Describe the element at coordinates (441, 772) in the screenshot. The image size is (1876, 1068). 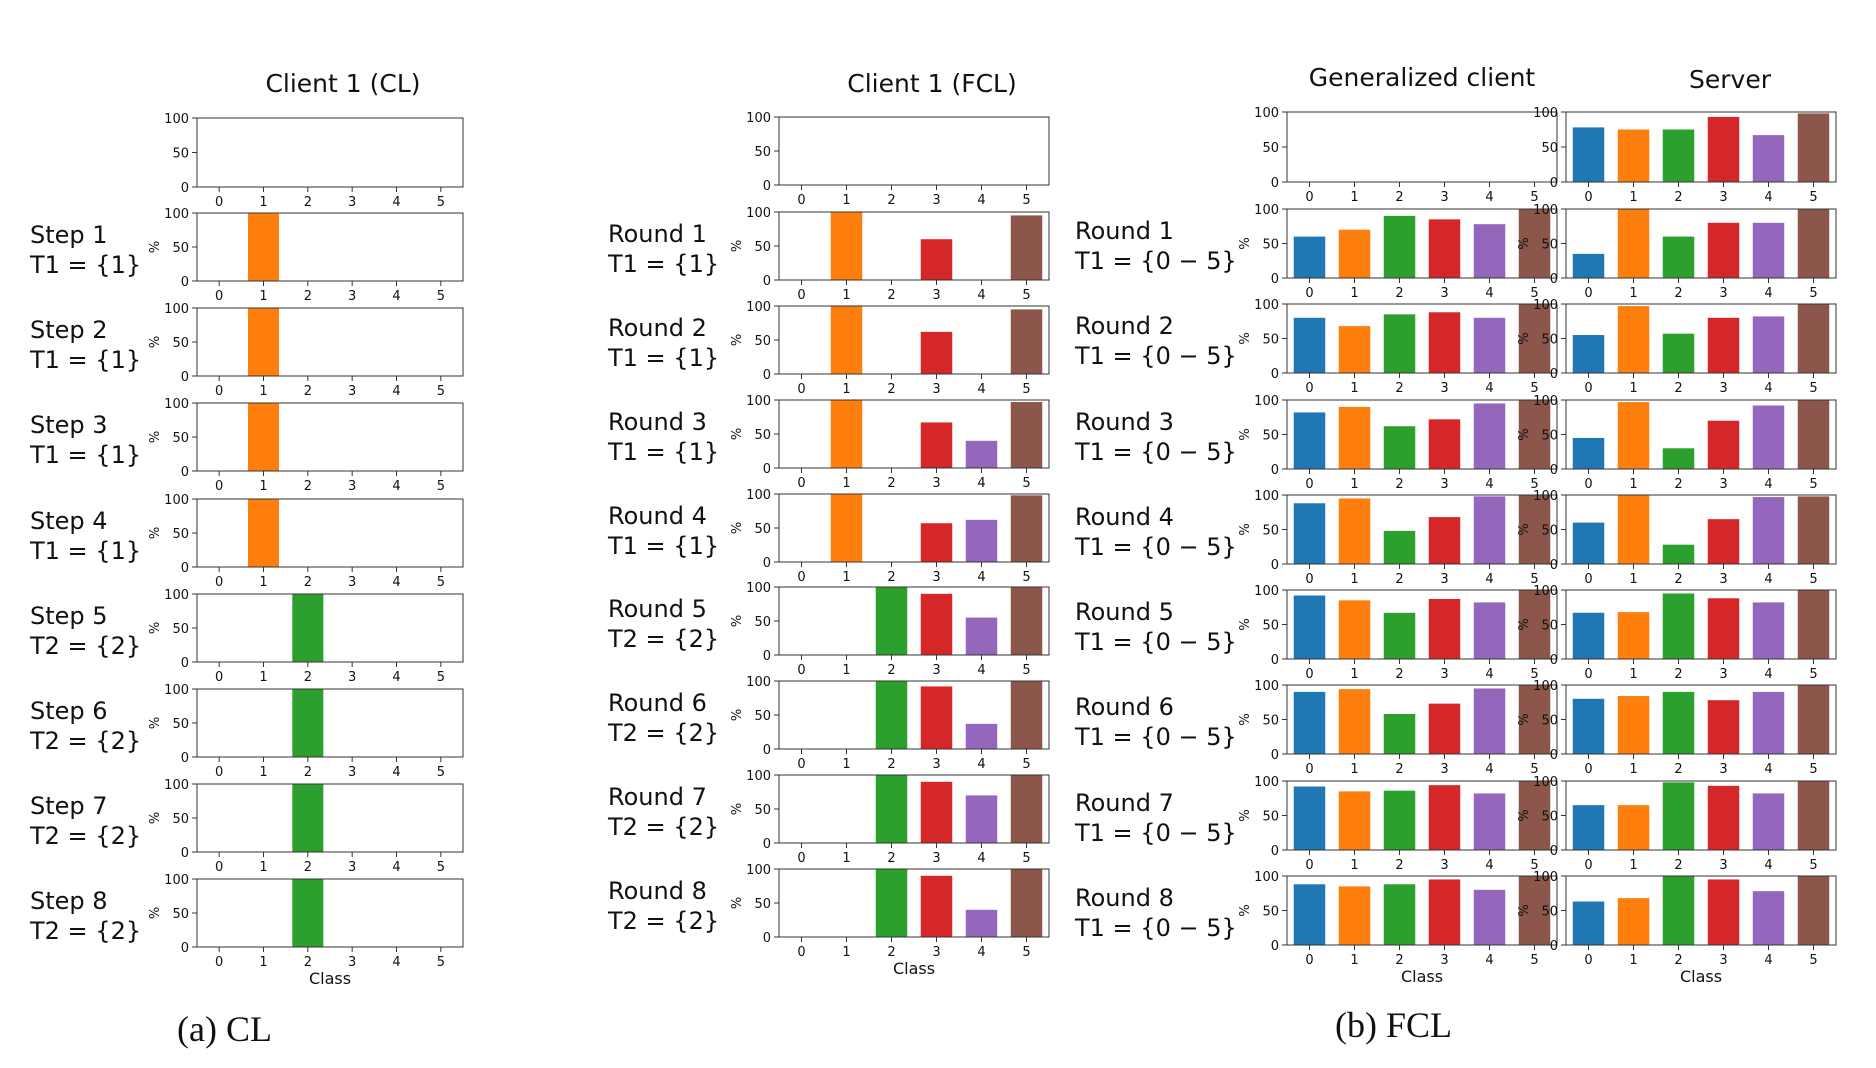
I see `cl-row-6-xtick-label: 5` at that location.